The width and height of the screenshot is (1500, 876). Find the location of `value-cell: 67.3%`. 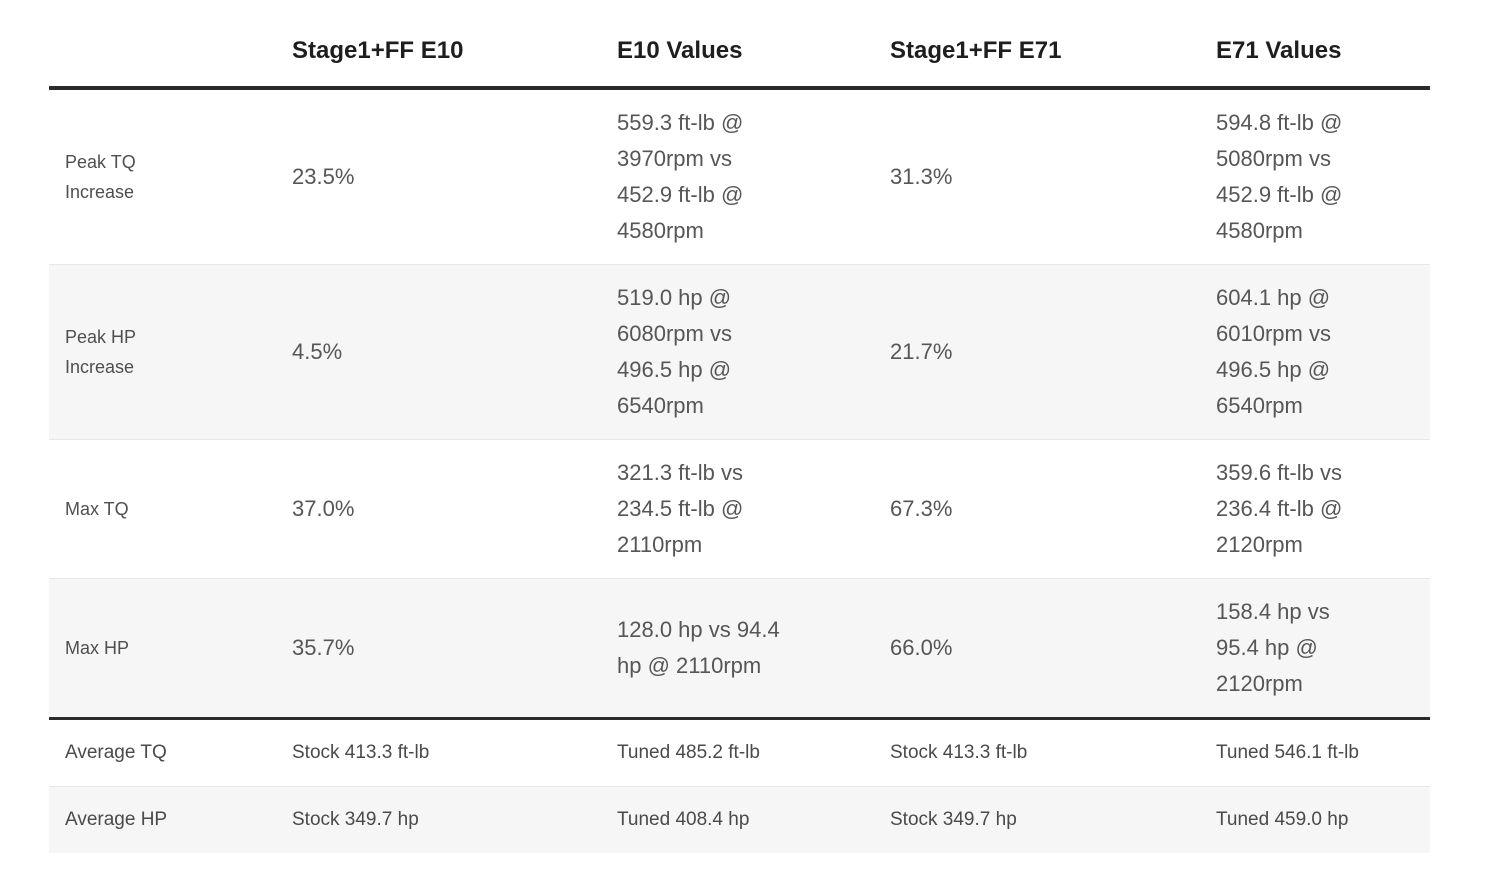

value-cell: 67.3% is located at coordinates (921, 508).